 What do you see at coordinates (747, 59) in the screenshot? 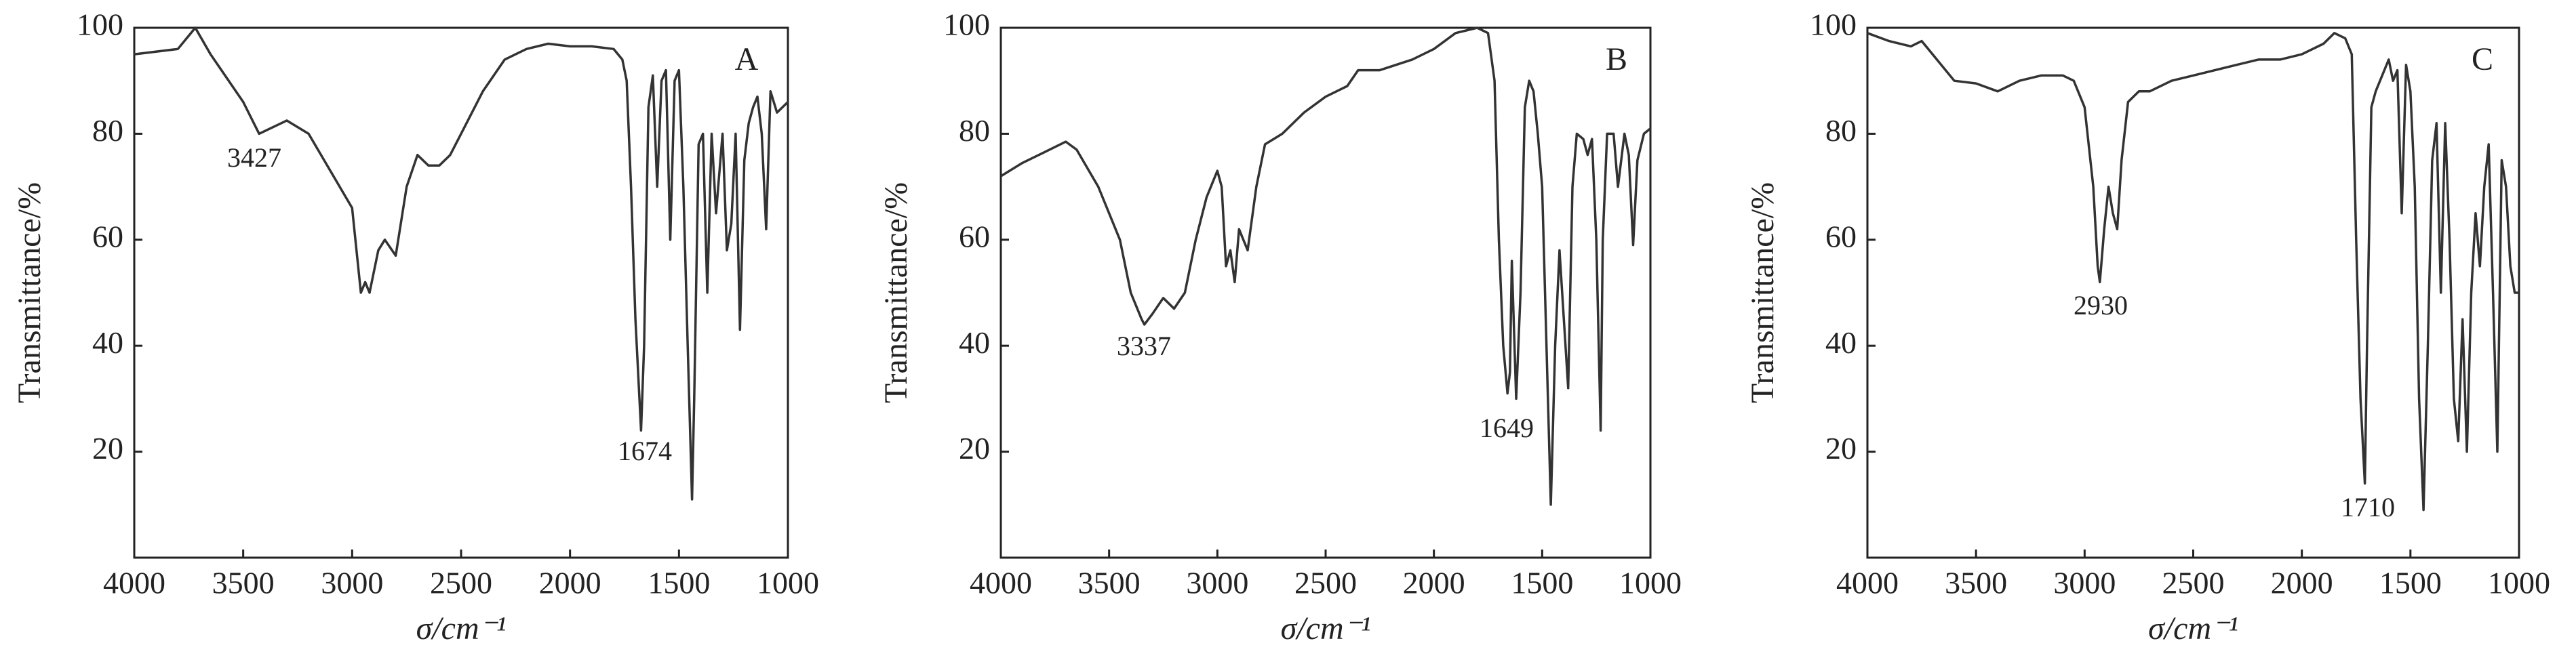
I see `panel-label: A` at bounding box center [747, 59].